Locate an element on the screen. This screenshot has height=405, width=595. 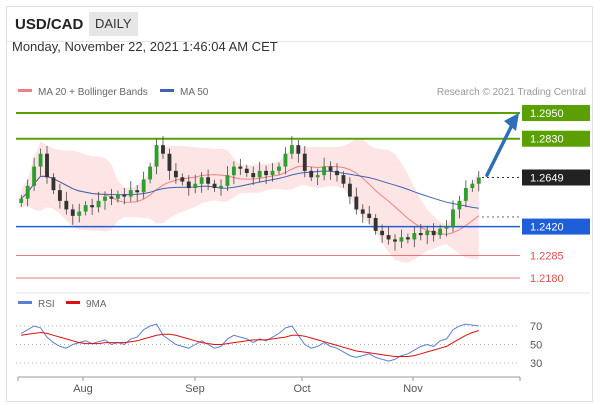
level-box-1.2649 is located at coordinates (556, 177).